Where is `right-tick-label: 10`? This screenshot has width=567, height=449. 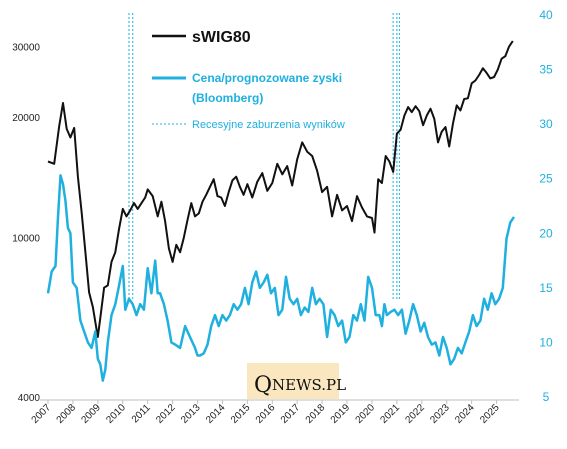
right-tick-label: 10 is located at coordinates (546, 342).